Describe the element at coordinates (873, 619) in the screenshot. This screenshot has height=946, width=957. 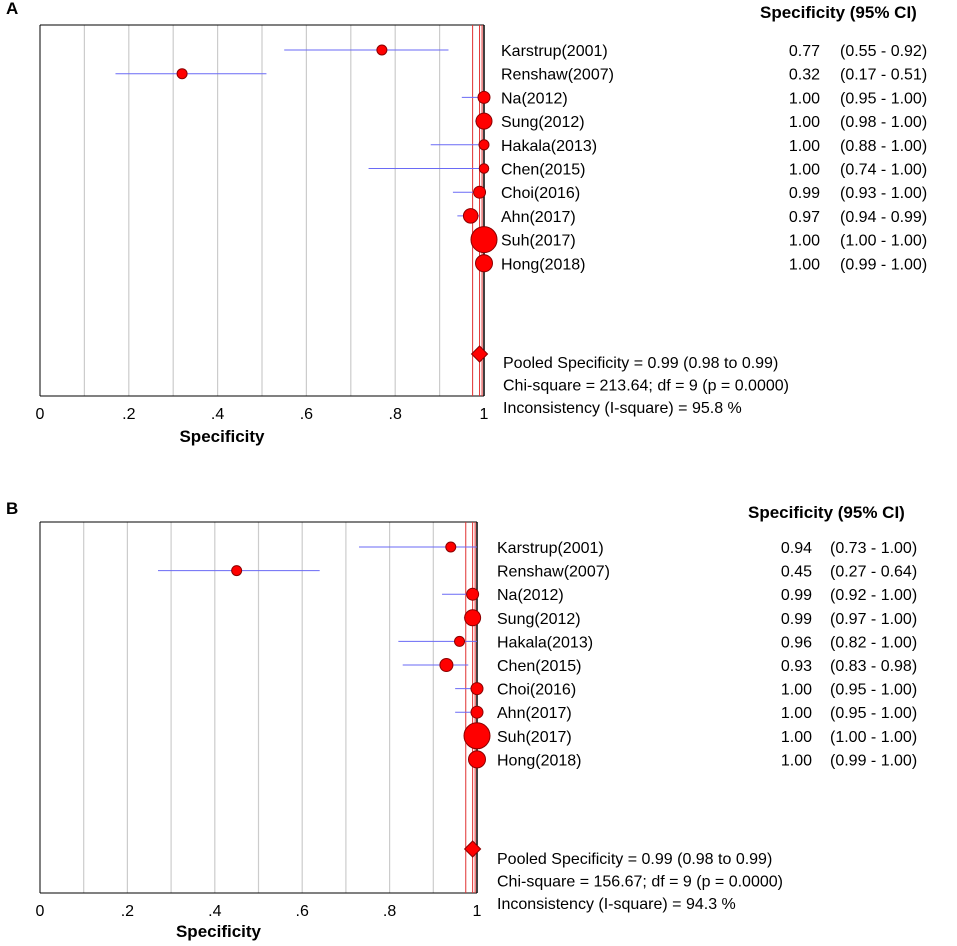
I see `study-ci: (0.97 - 1.00)` at that location.